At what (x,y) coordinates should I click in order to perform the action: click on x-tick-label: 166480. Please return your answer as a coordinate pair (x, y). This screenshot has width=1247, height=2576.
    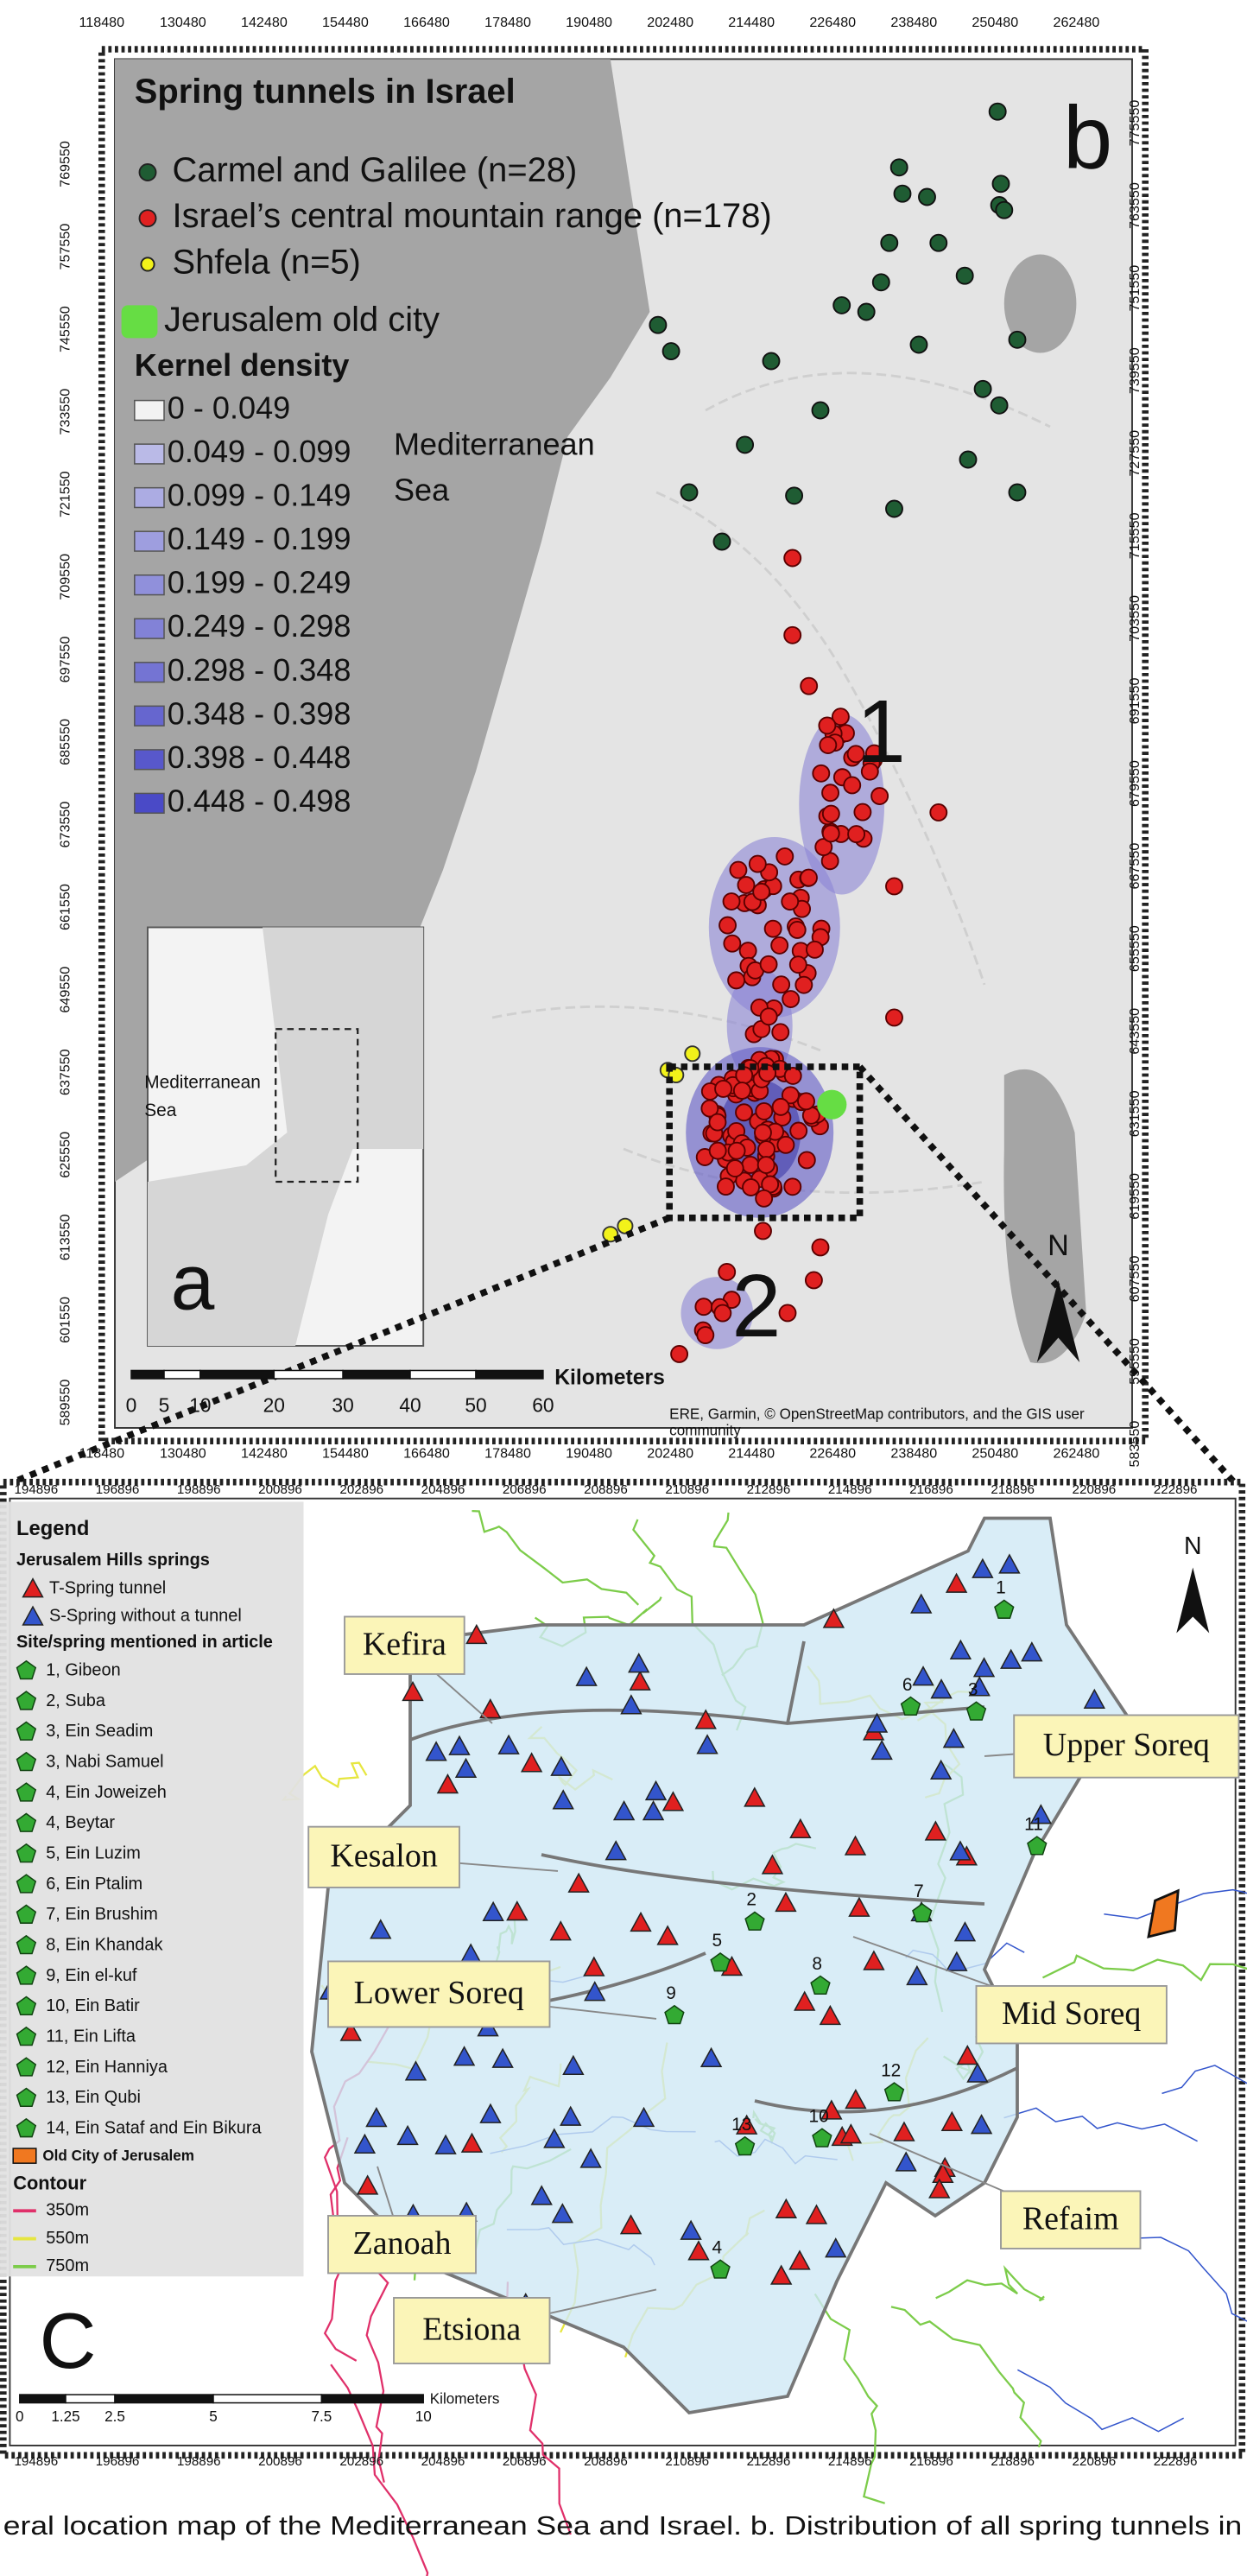
    Looking at the image, I should click on (426, 22).